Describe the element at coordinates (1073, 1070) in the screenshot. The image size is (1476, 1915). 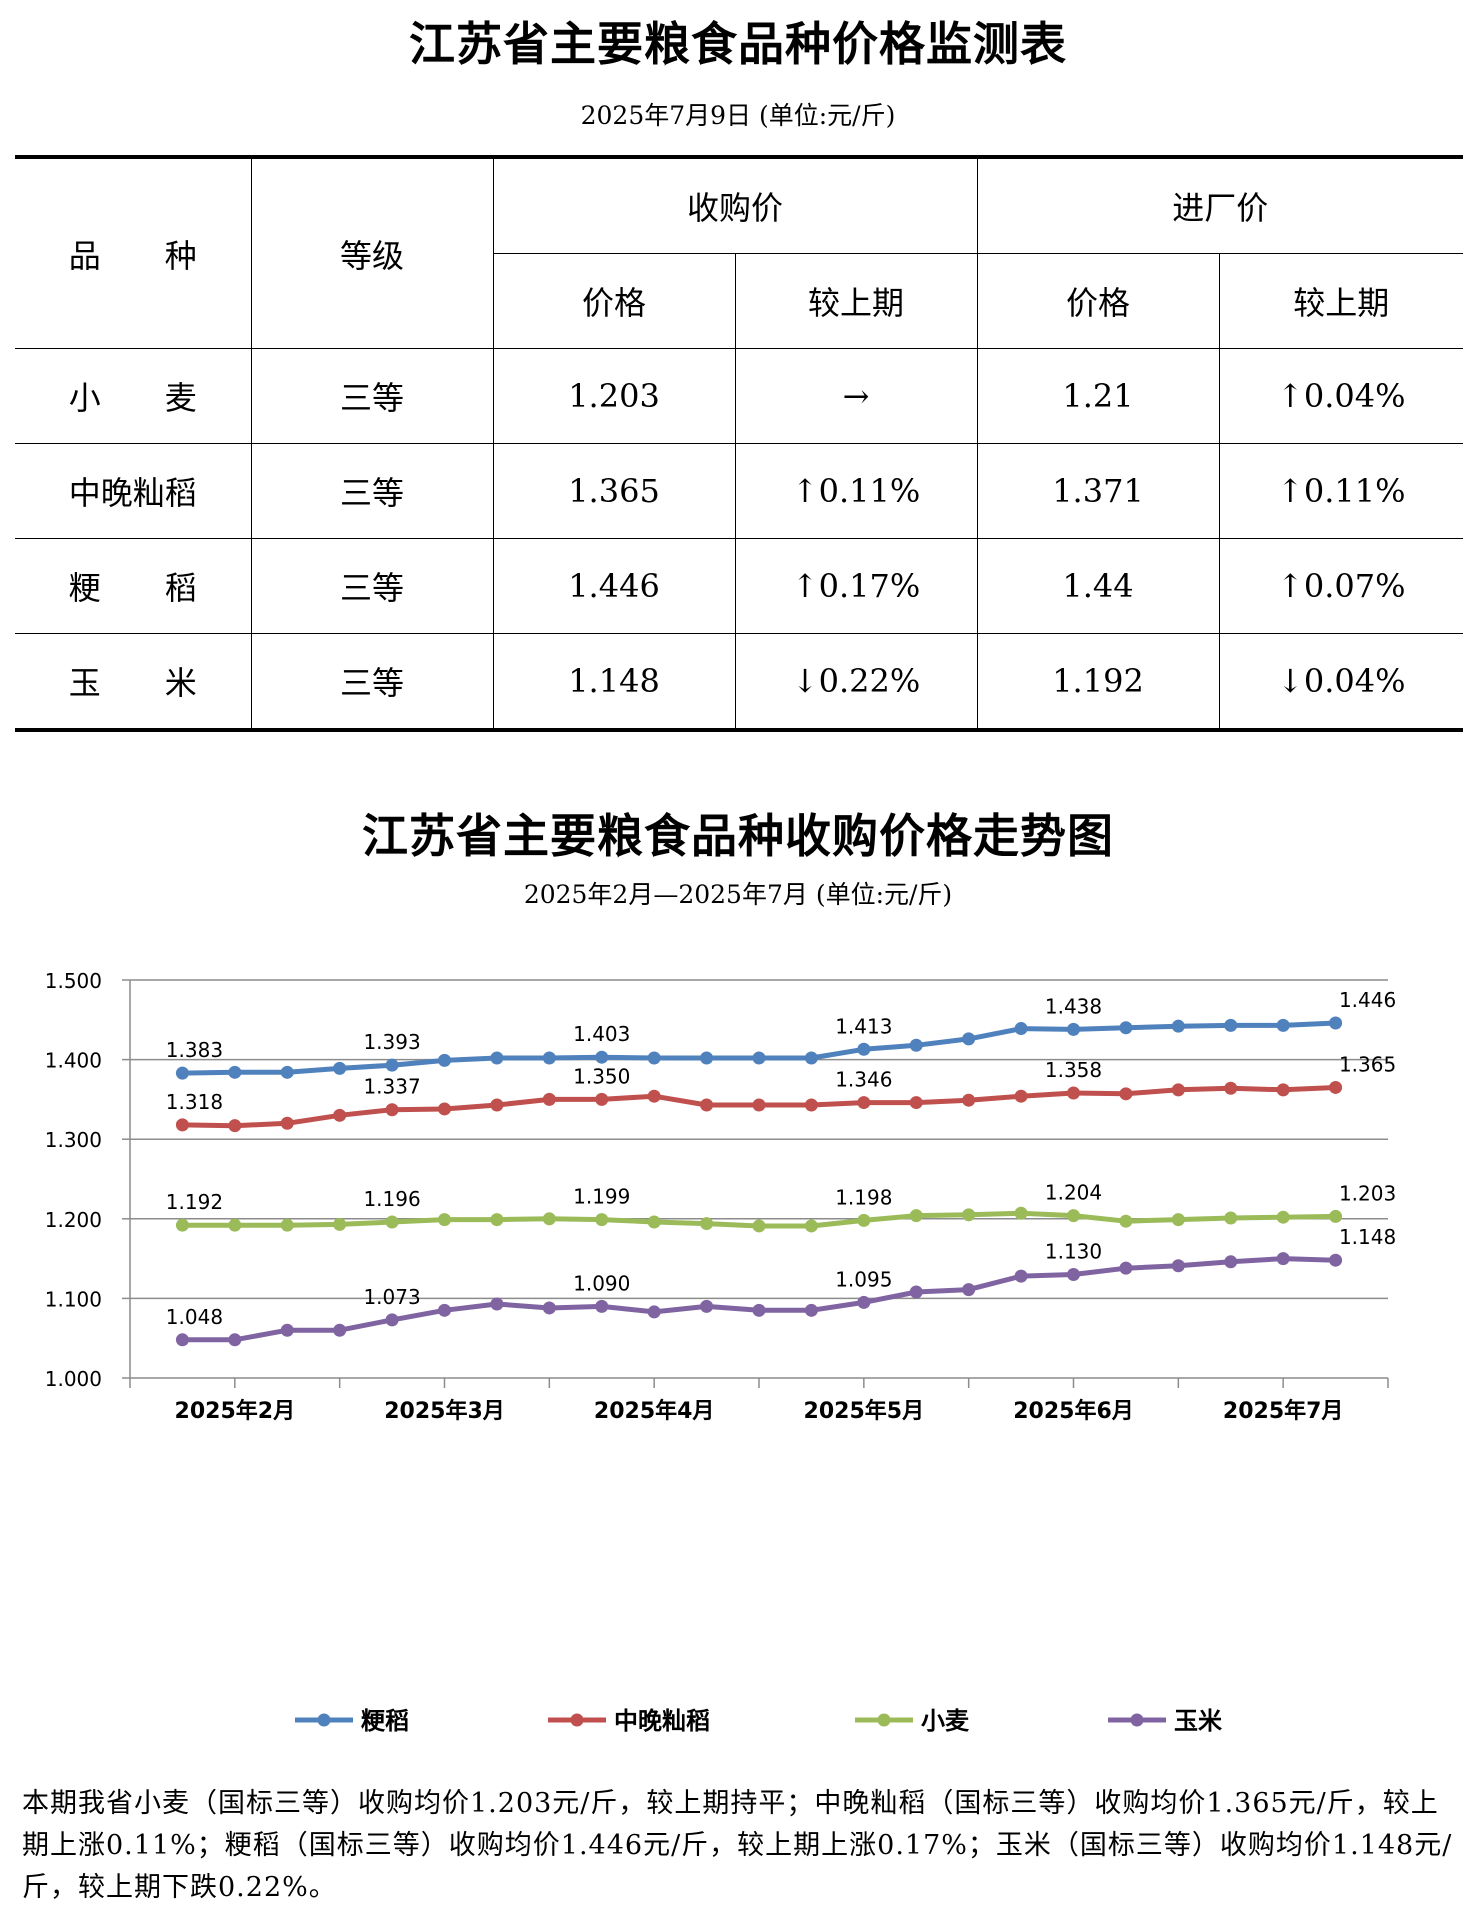
I see `data-label: 1.358` at that location.